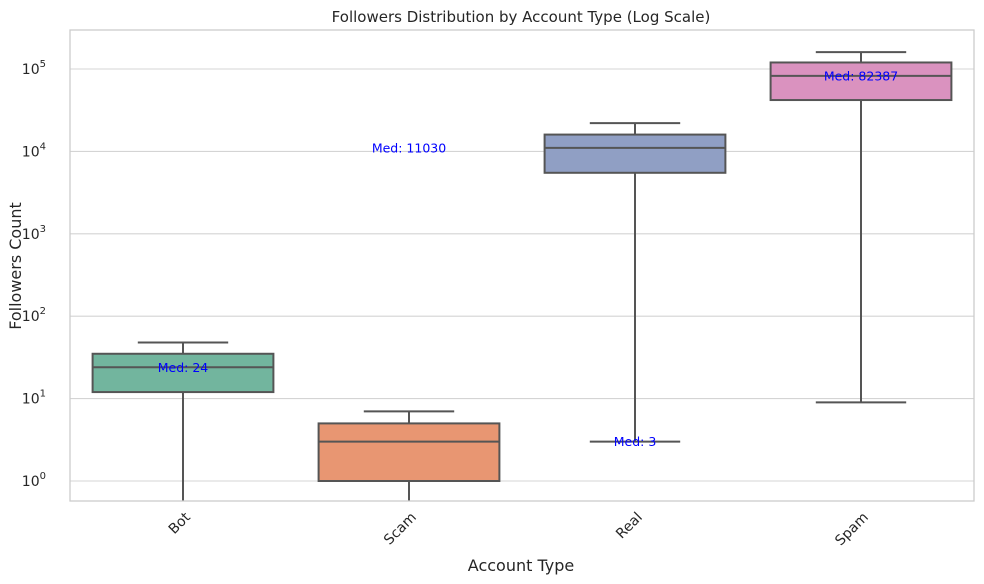 This screenshot has height=584, width=984. What do you see at coordinates (635, 441) in the screenshot?
I see `median-label-2: Med: 3` at bounding box center [635, 441].